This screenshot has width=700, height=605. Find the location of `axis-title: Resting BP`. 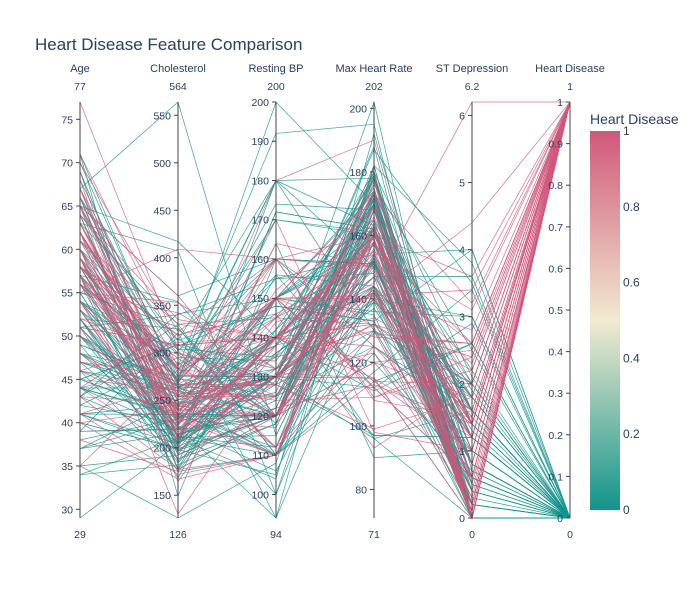

axis-title: Resting BP is located at coordinates (275, 69).